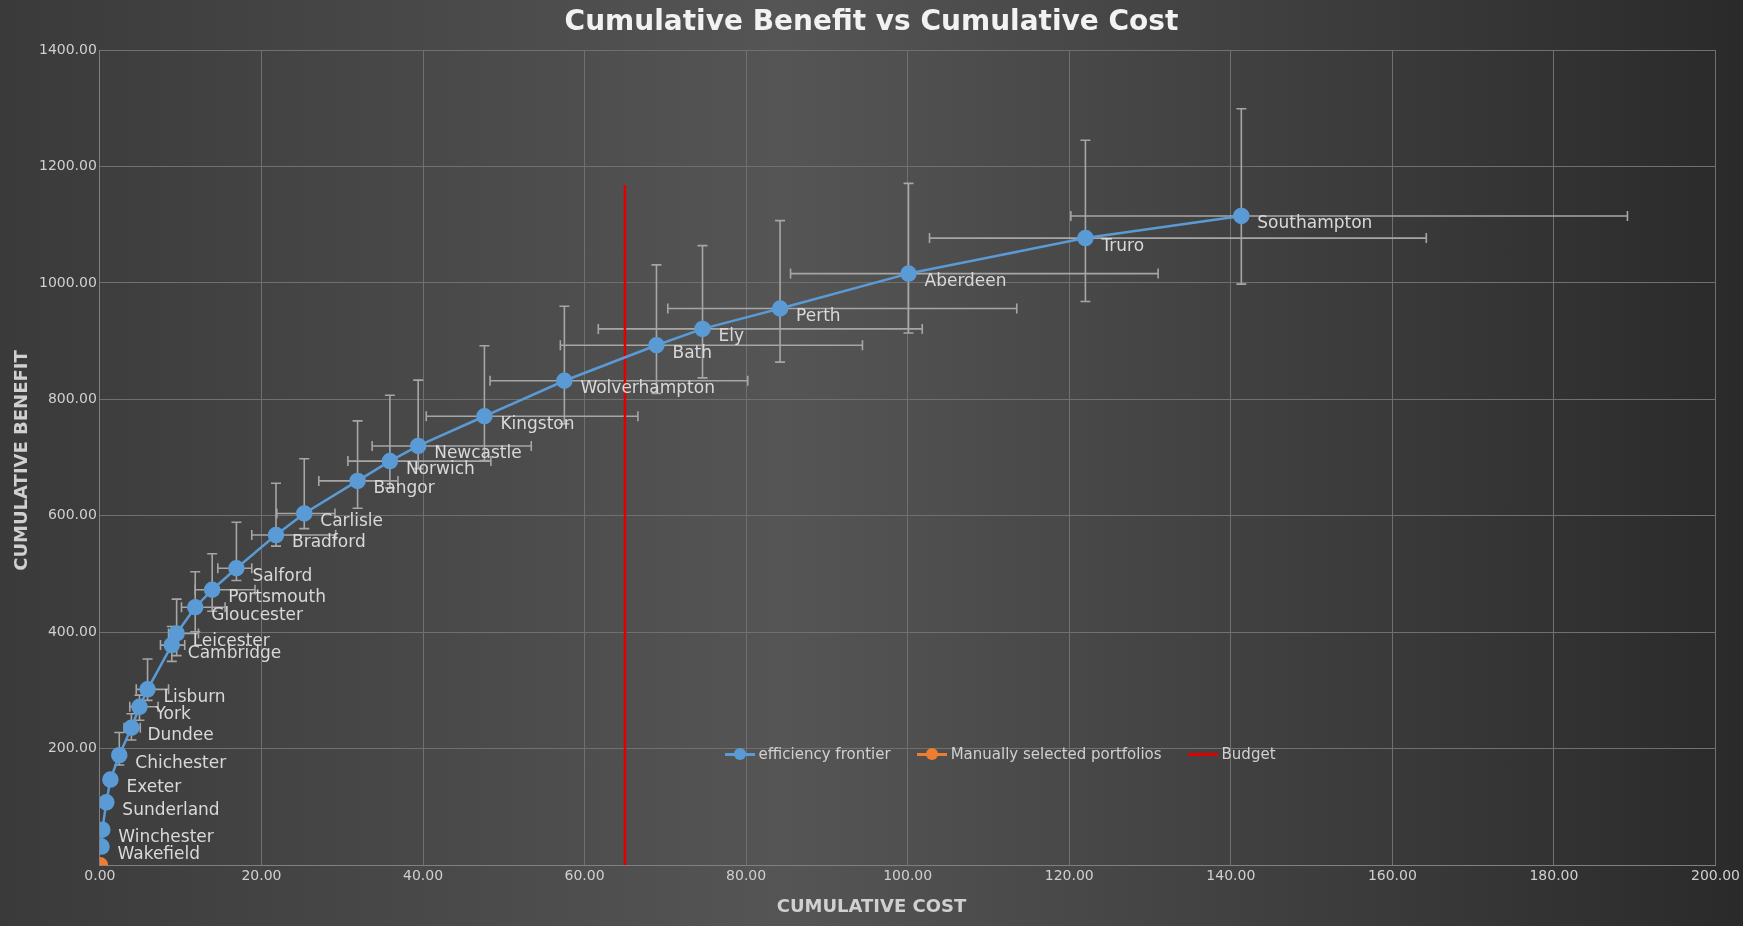 The image size is (1743, 926). What do you see at coordinates (154, 786) in the screenshot?
I see `annotation: Exeter` at bounding box center [154, 786].